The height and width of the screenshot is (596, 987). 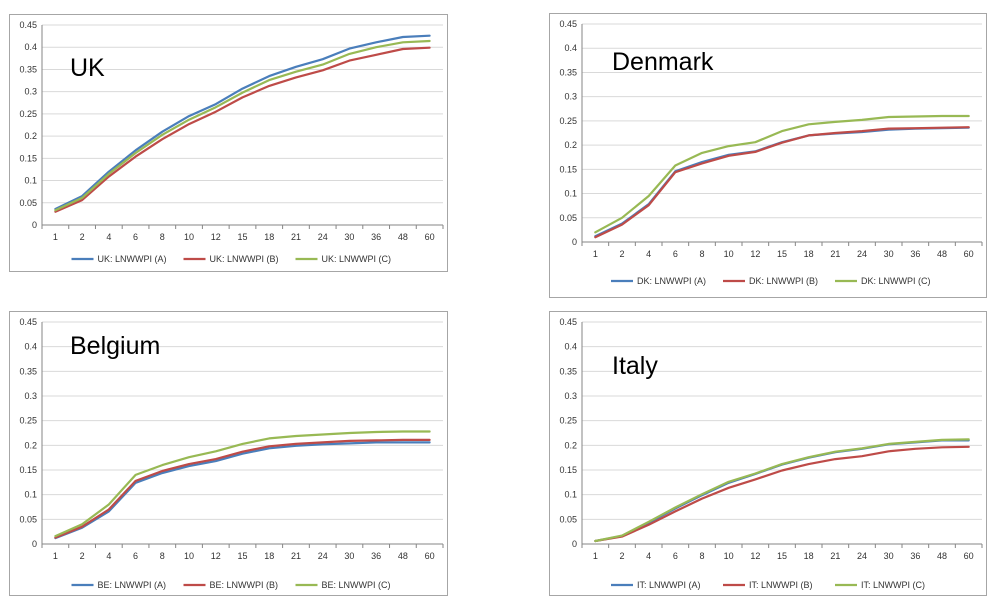 I want to click on legend-label: IT: LNWWPI (C), so click(x=893, y=585).